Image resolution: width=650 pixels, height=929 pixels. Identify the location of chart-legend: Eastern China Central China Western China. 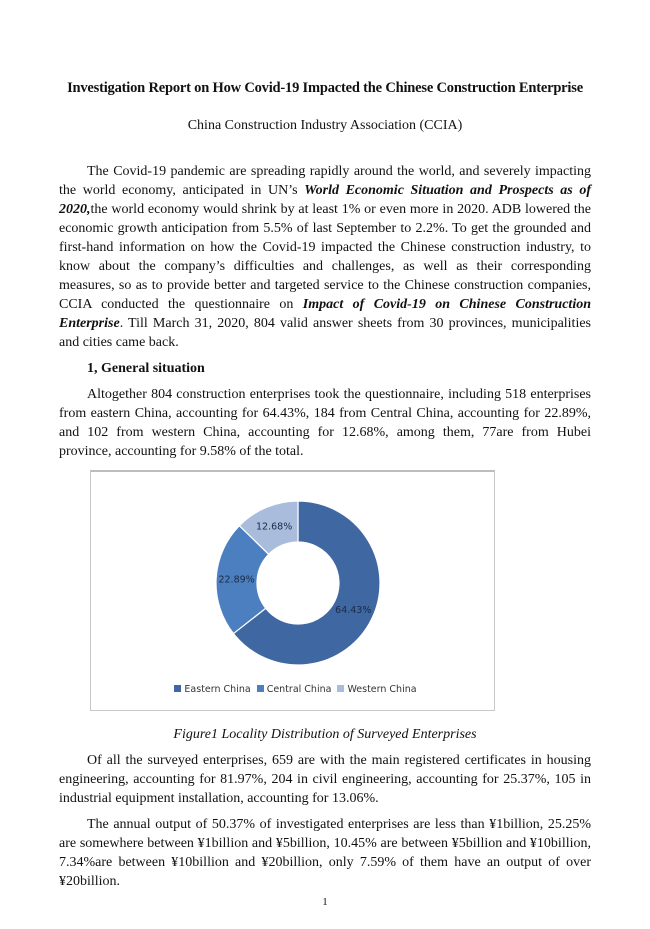
(292, 689).